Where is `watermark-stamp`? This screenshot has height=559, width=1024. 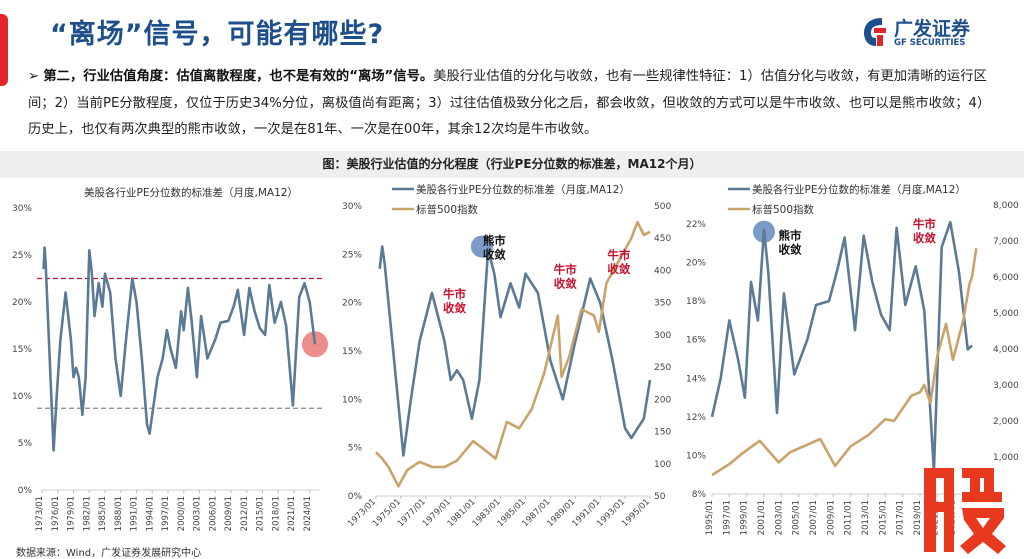 watermark-stamp is located at coordinates (965, 511).